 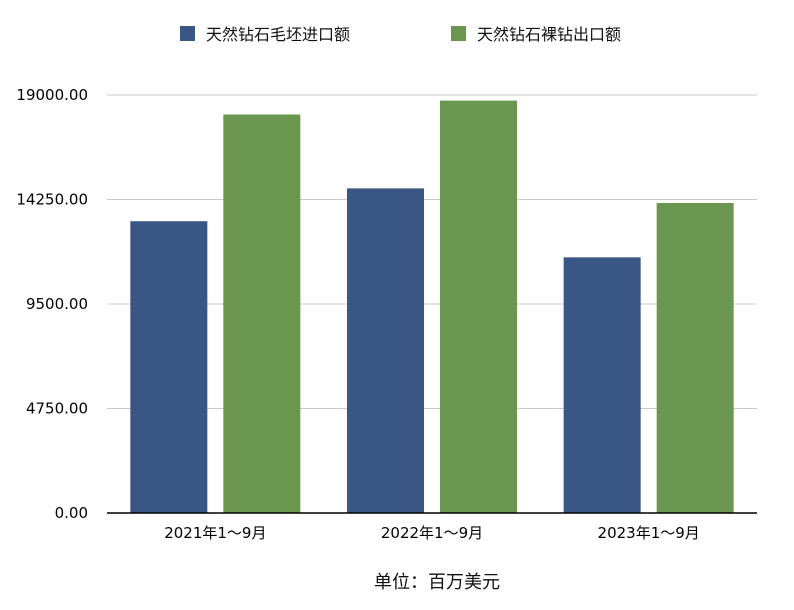 I want to click on y-tick-label: 19000.00, so click(x=52, y=95).